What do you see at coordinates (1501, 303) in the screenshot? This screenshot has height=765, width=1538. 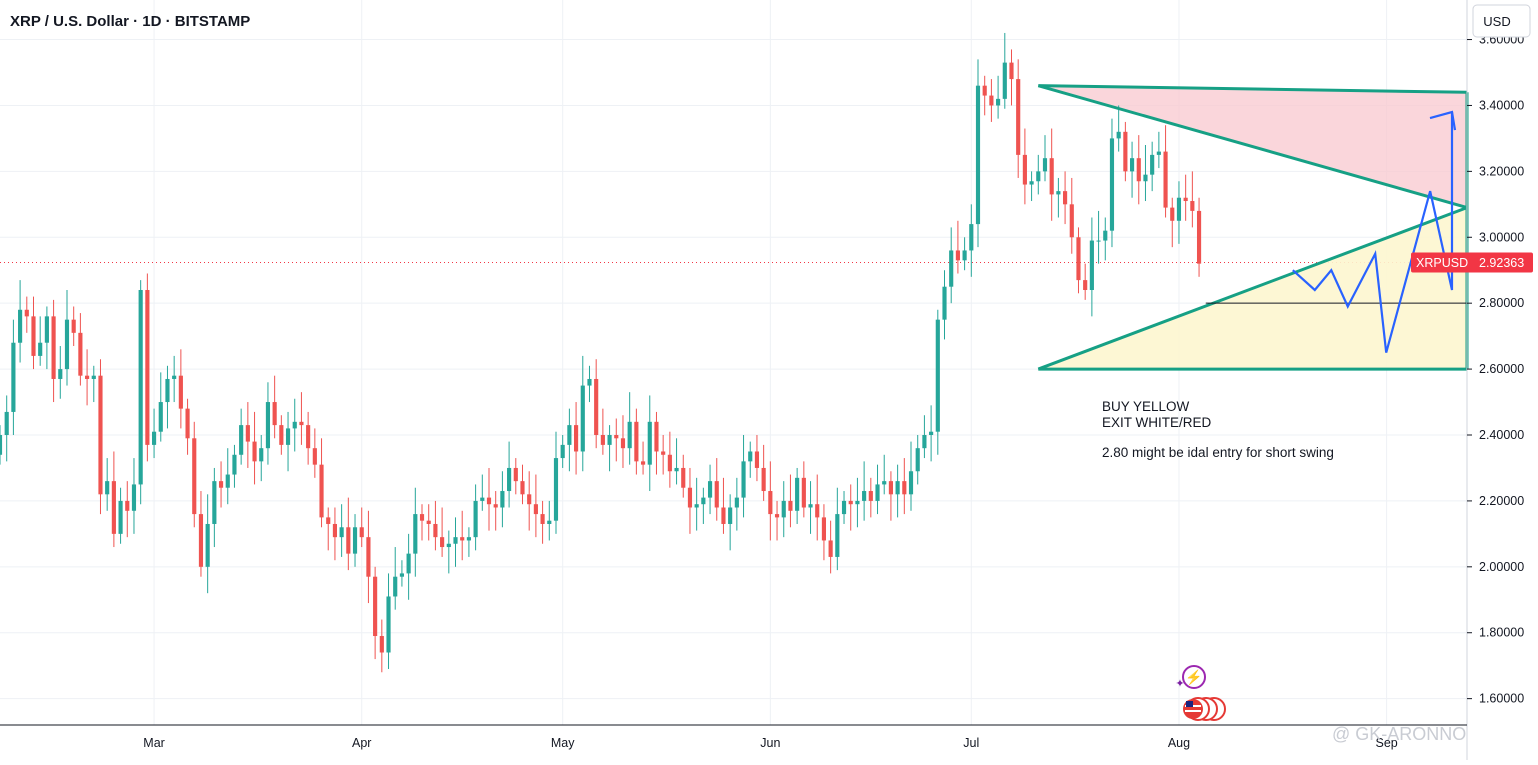 I see `y-tick-label: 2.80000` at bounding box center [1501, 303].